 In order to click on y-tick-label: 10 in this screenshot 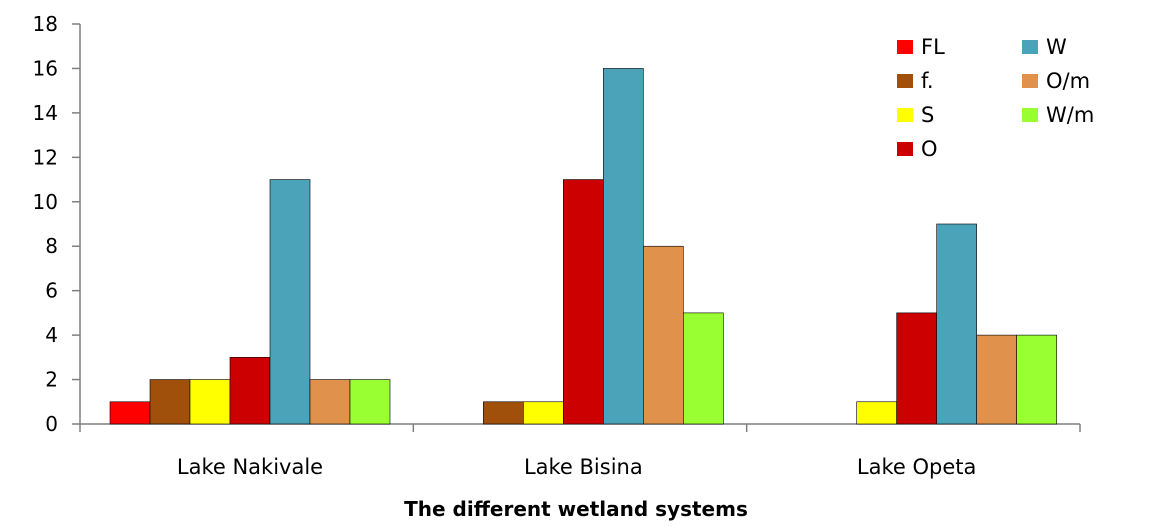, I will do `click(45, 202)`.